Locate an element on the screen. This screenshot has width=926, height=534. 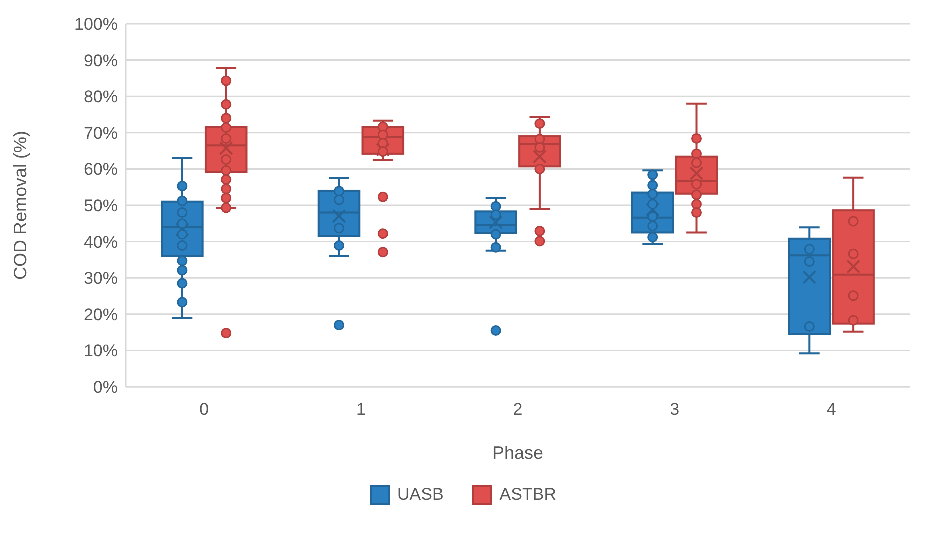
legend-label: UASB is located at coordinates (421, 495).